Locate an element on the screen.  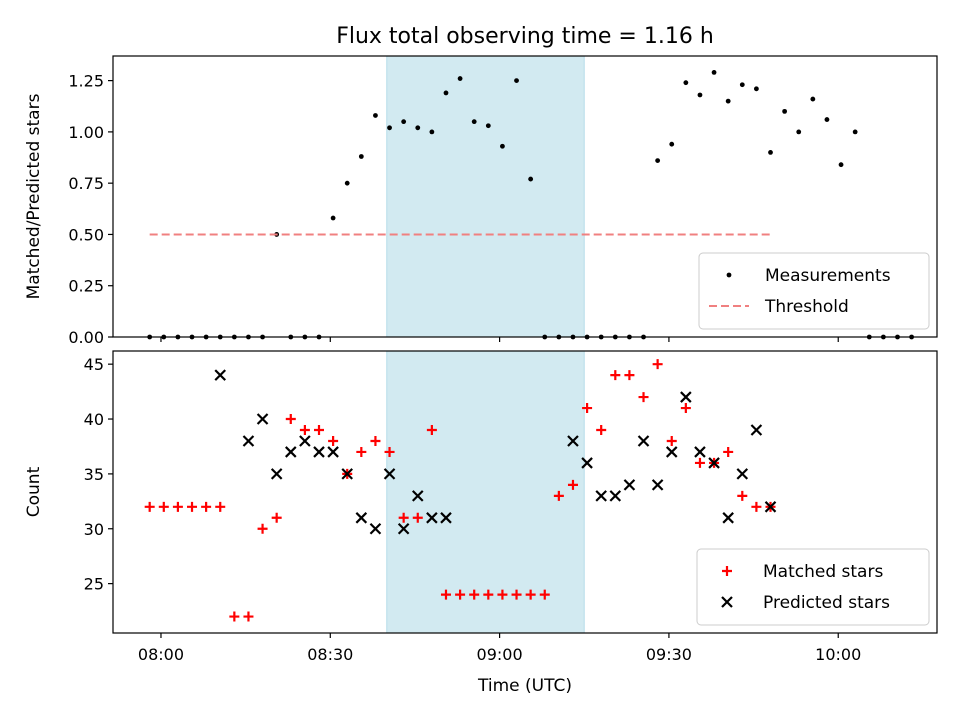
y-tick-label: 0.00 is located at coordinates (86, 337).